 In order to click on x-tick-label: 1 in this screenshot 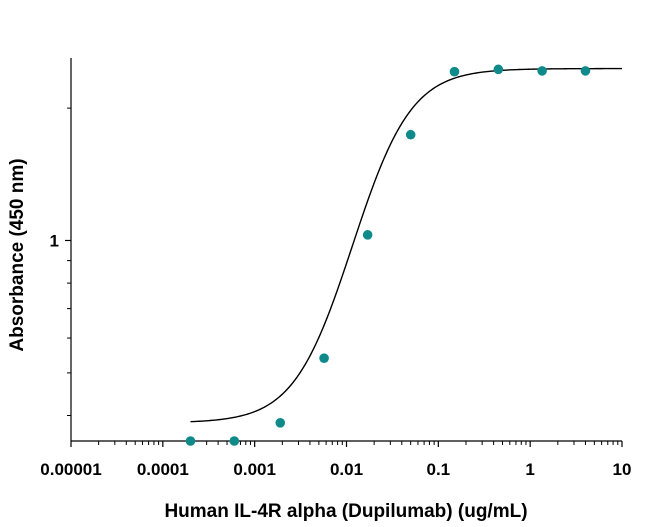, I will do `click(529, 469)`.